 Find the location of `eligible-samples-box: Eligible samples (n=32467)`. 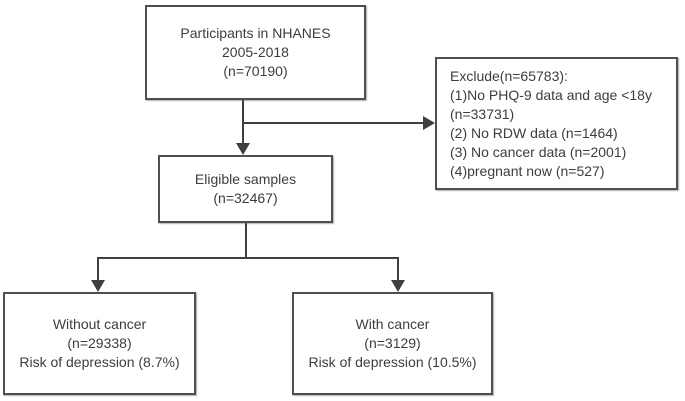

eligible-samples-box: Eligible samples (n=32467) is located at coordinates (245, 189).